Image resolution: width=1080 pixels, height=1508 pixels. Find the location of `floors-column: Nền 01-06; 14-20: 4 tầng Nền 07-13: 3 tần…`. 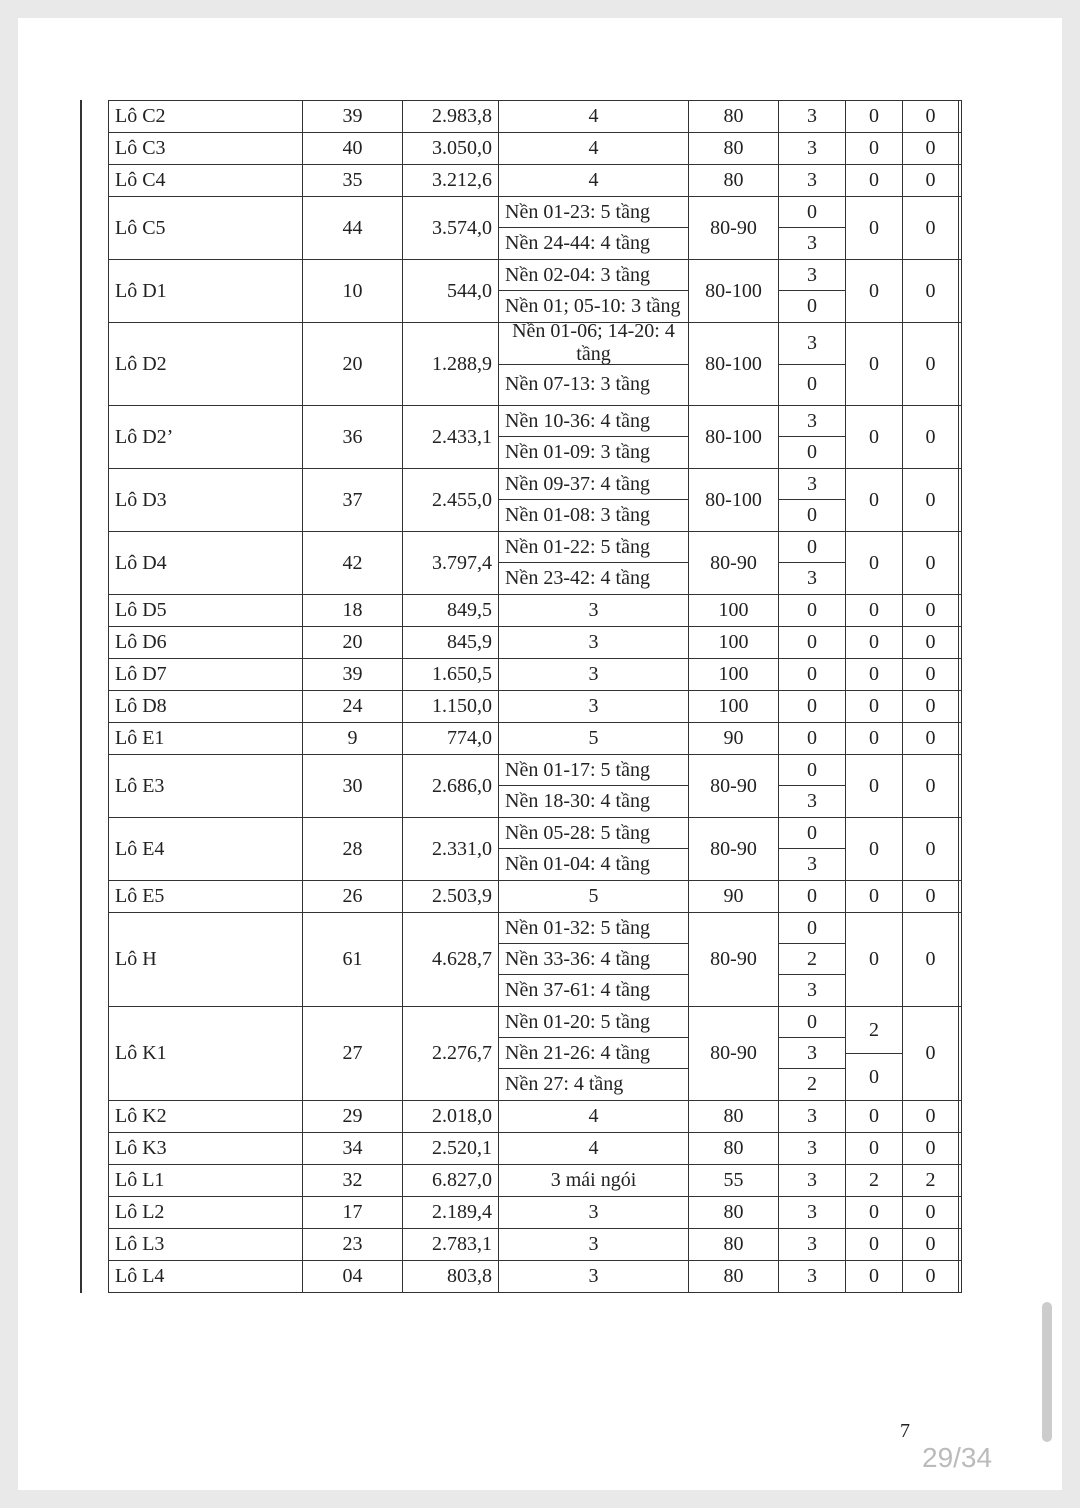

floors-column: Nền 01-06; 14-20: 4 tầng Nền 07-13: 3 tần… is located at coordinates (594, 362).